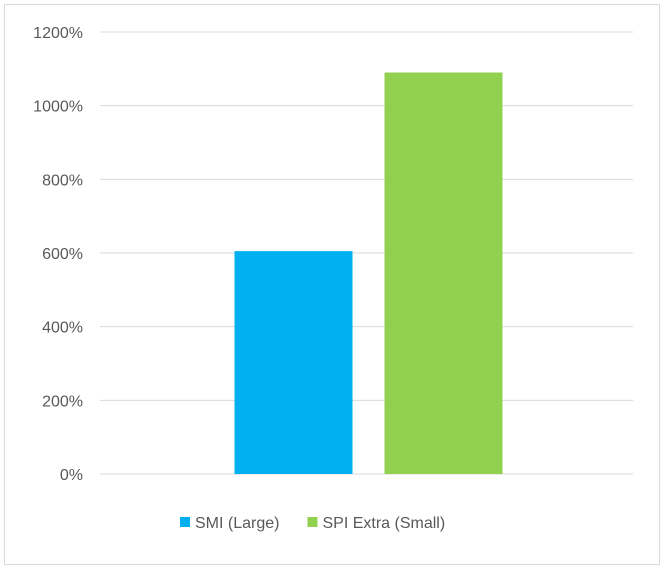 Image resolution: width=666 pixels, height=571 pixels. I want to click on y-axis-tick-labels: 0% 200% 400% 600% 800% 1000% 1200%, so click(58, 254).